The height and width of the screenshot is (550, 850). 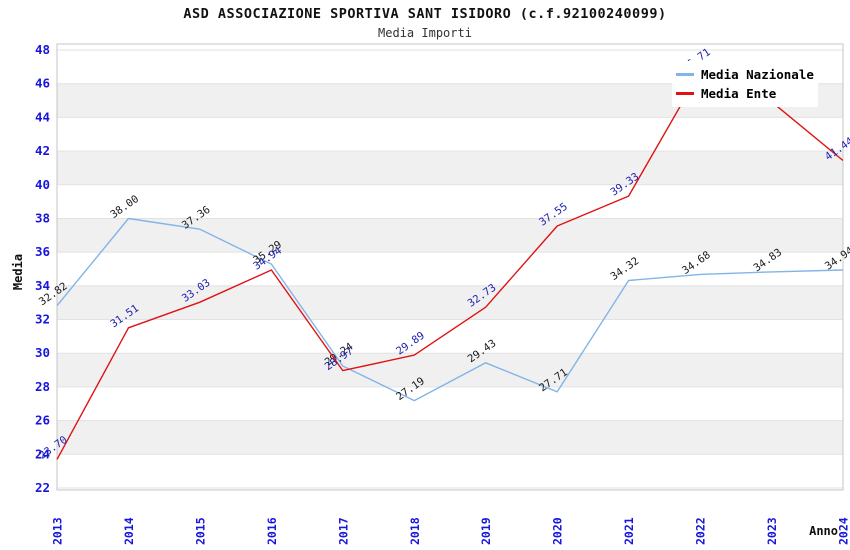 I want to click on y-tick-label: 22, so click(x=42, y=487).